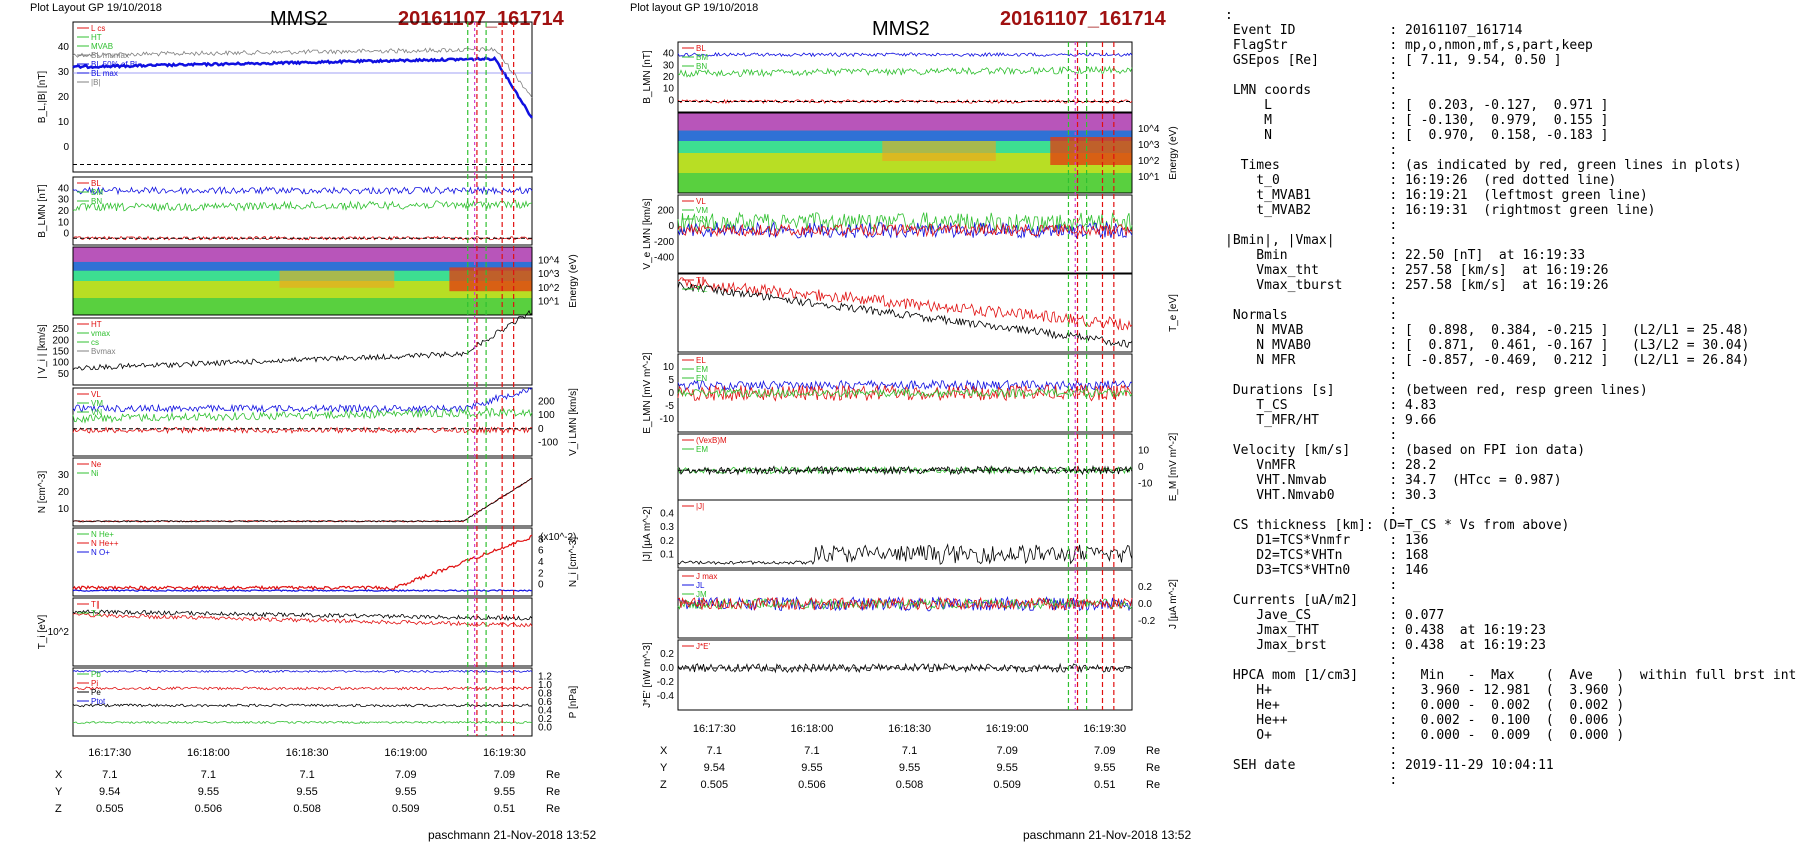 Image resolution: width=1804 pixels, height=842 pixels. What do you see at coordinates (667, 527) in the screenshot?
I see `middle-panel-6-ytick: 0.3` at bounding box center [667, 527].